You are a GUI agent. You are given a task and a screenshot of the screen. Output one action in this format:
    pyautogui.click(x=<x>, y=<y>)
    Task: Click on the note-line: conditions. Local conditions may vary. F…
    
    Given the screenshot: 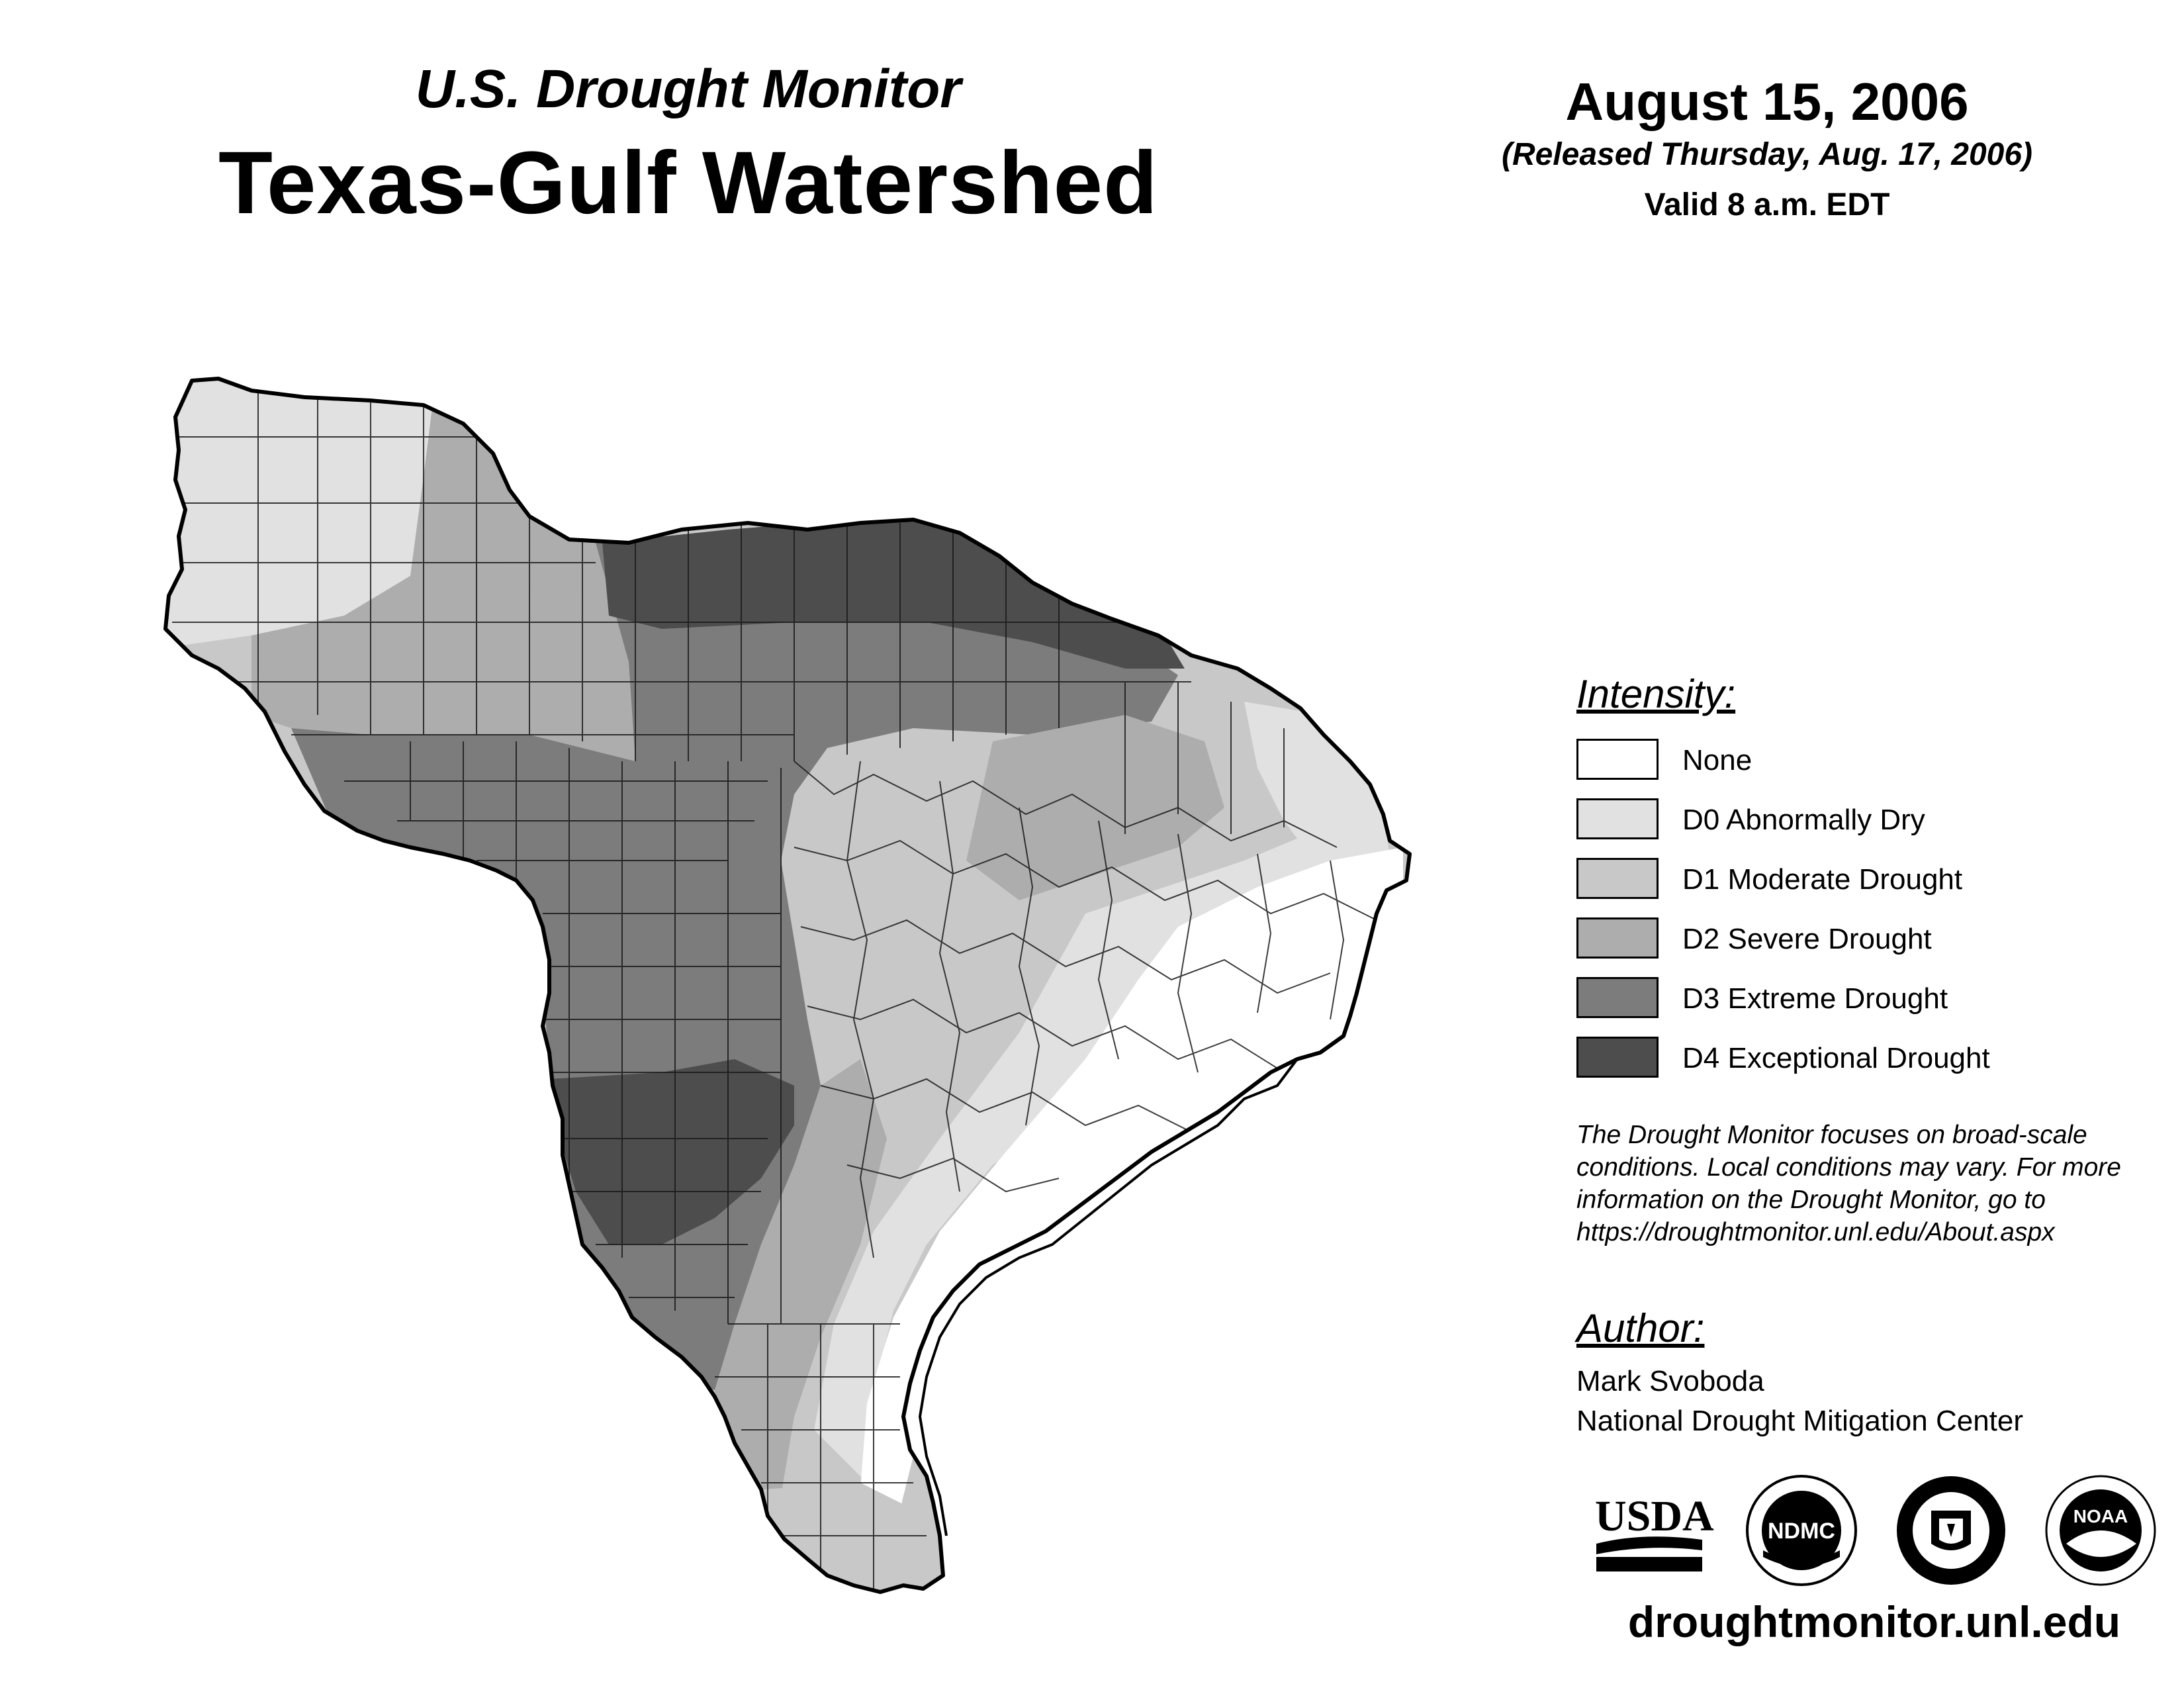 What is the action you would take?
    pyautogui.click(x=1848, y=1167)
    